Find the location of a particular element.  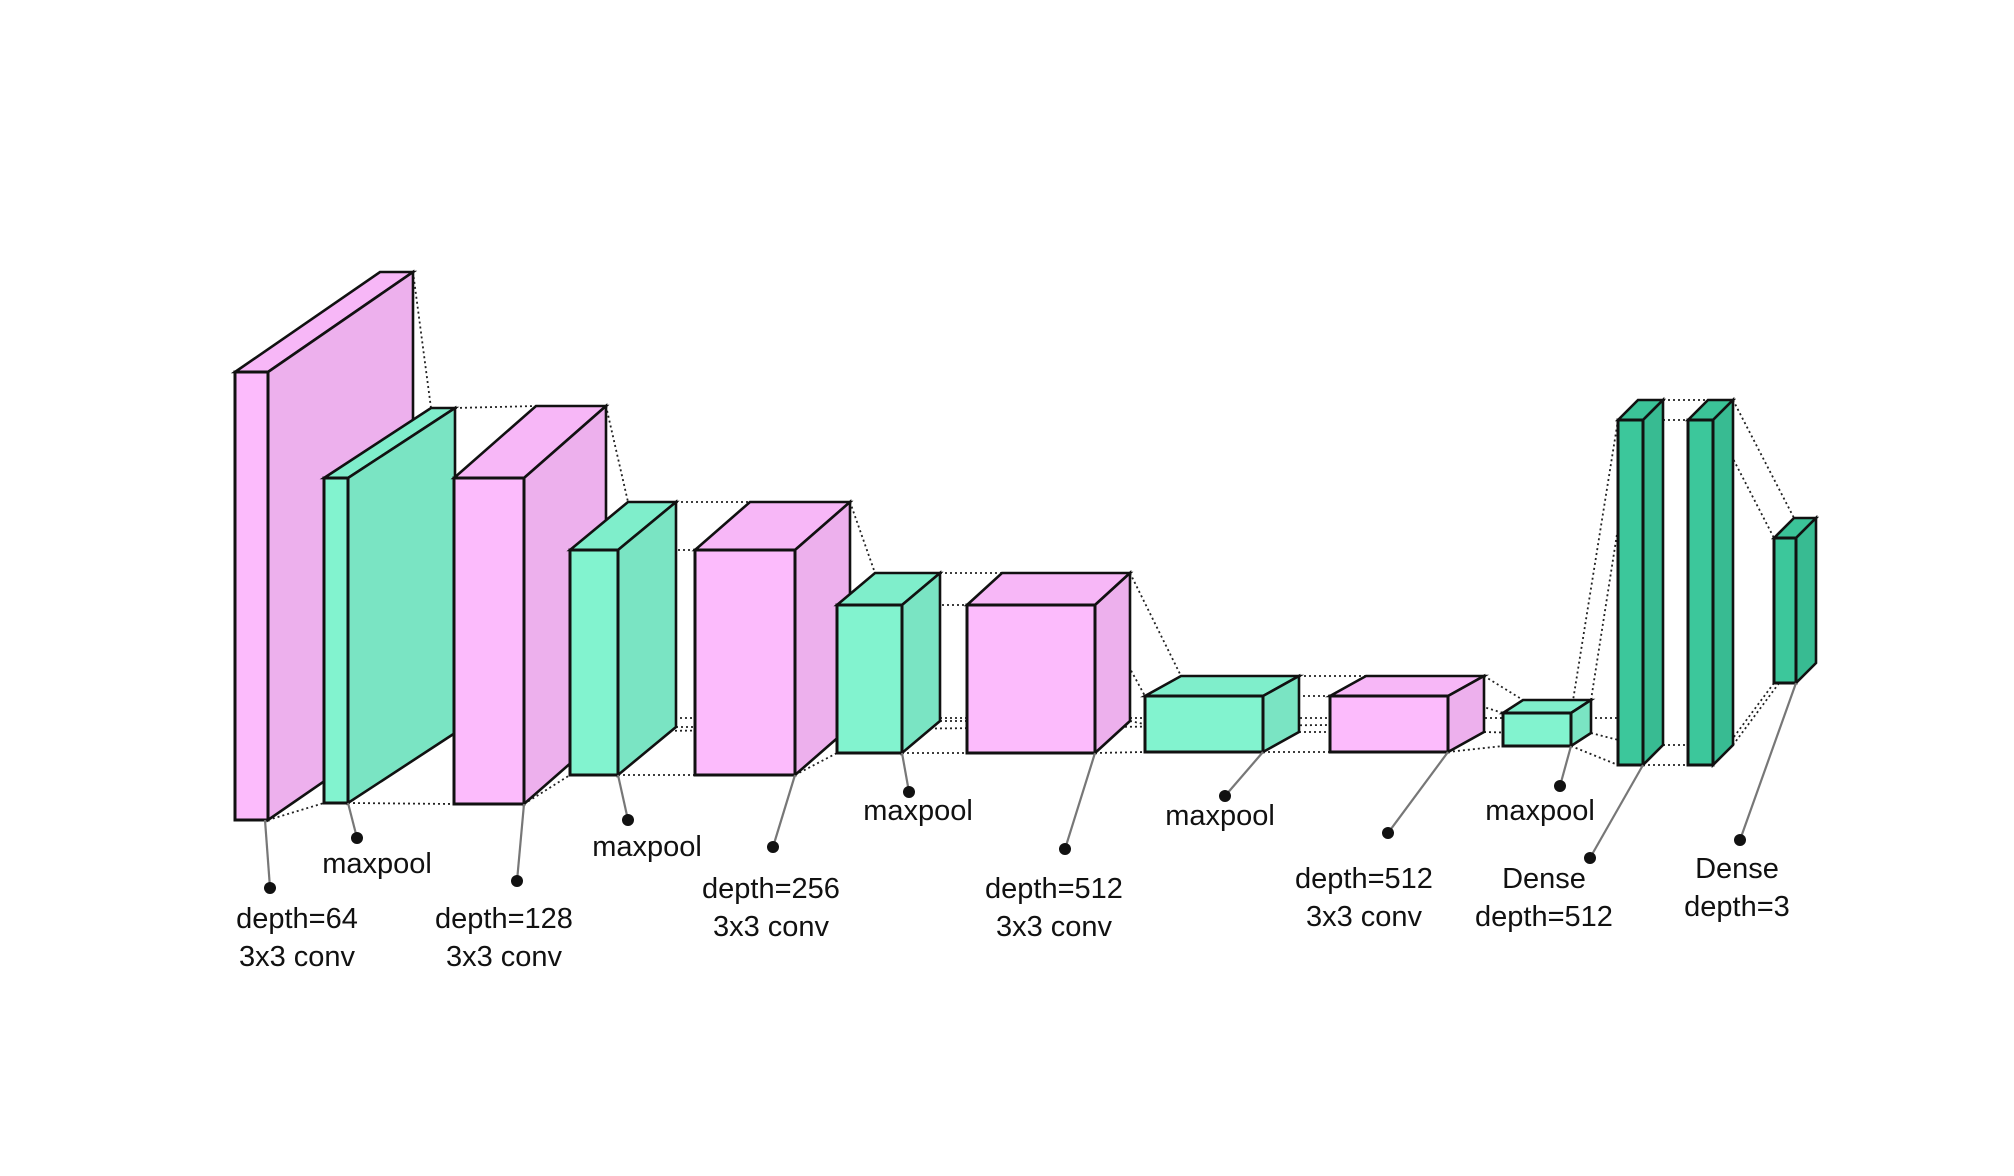

label-conv64: depth=64 3x3 conv is located at coordinates (297, 938).